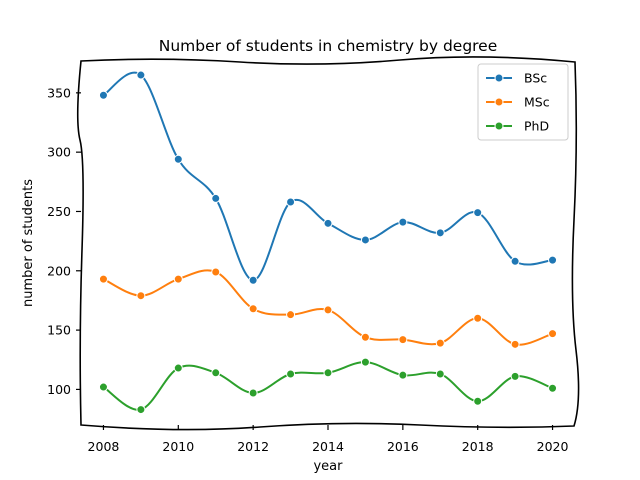 The height and width of the screenshot is (480, 640). Describe the element at coordinates (216, 272) in the screenshot. I see `series-msc-point-2011` at that location.